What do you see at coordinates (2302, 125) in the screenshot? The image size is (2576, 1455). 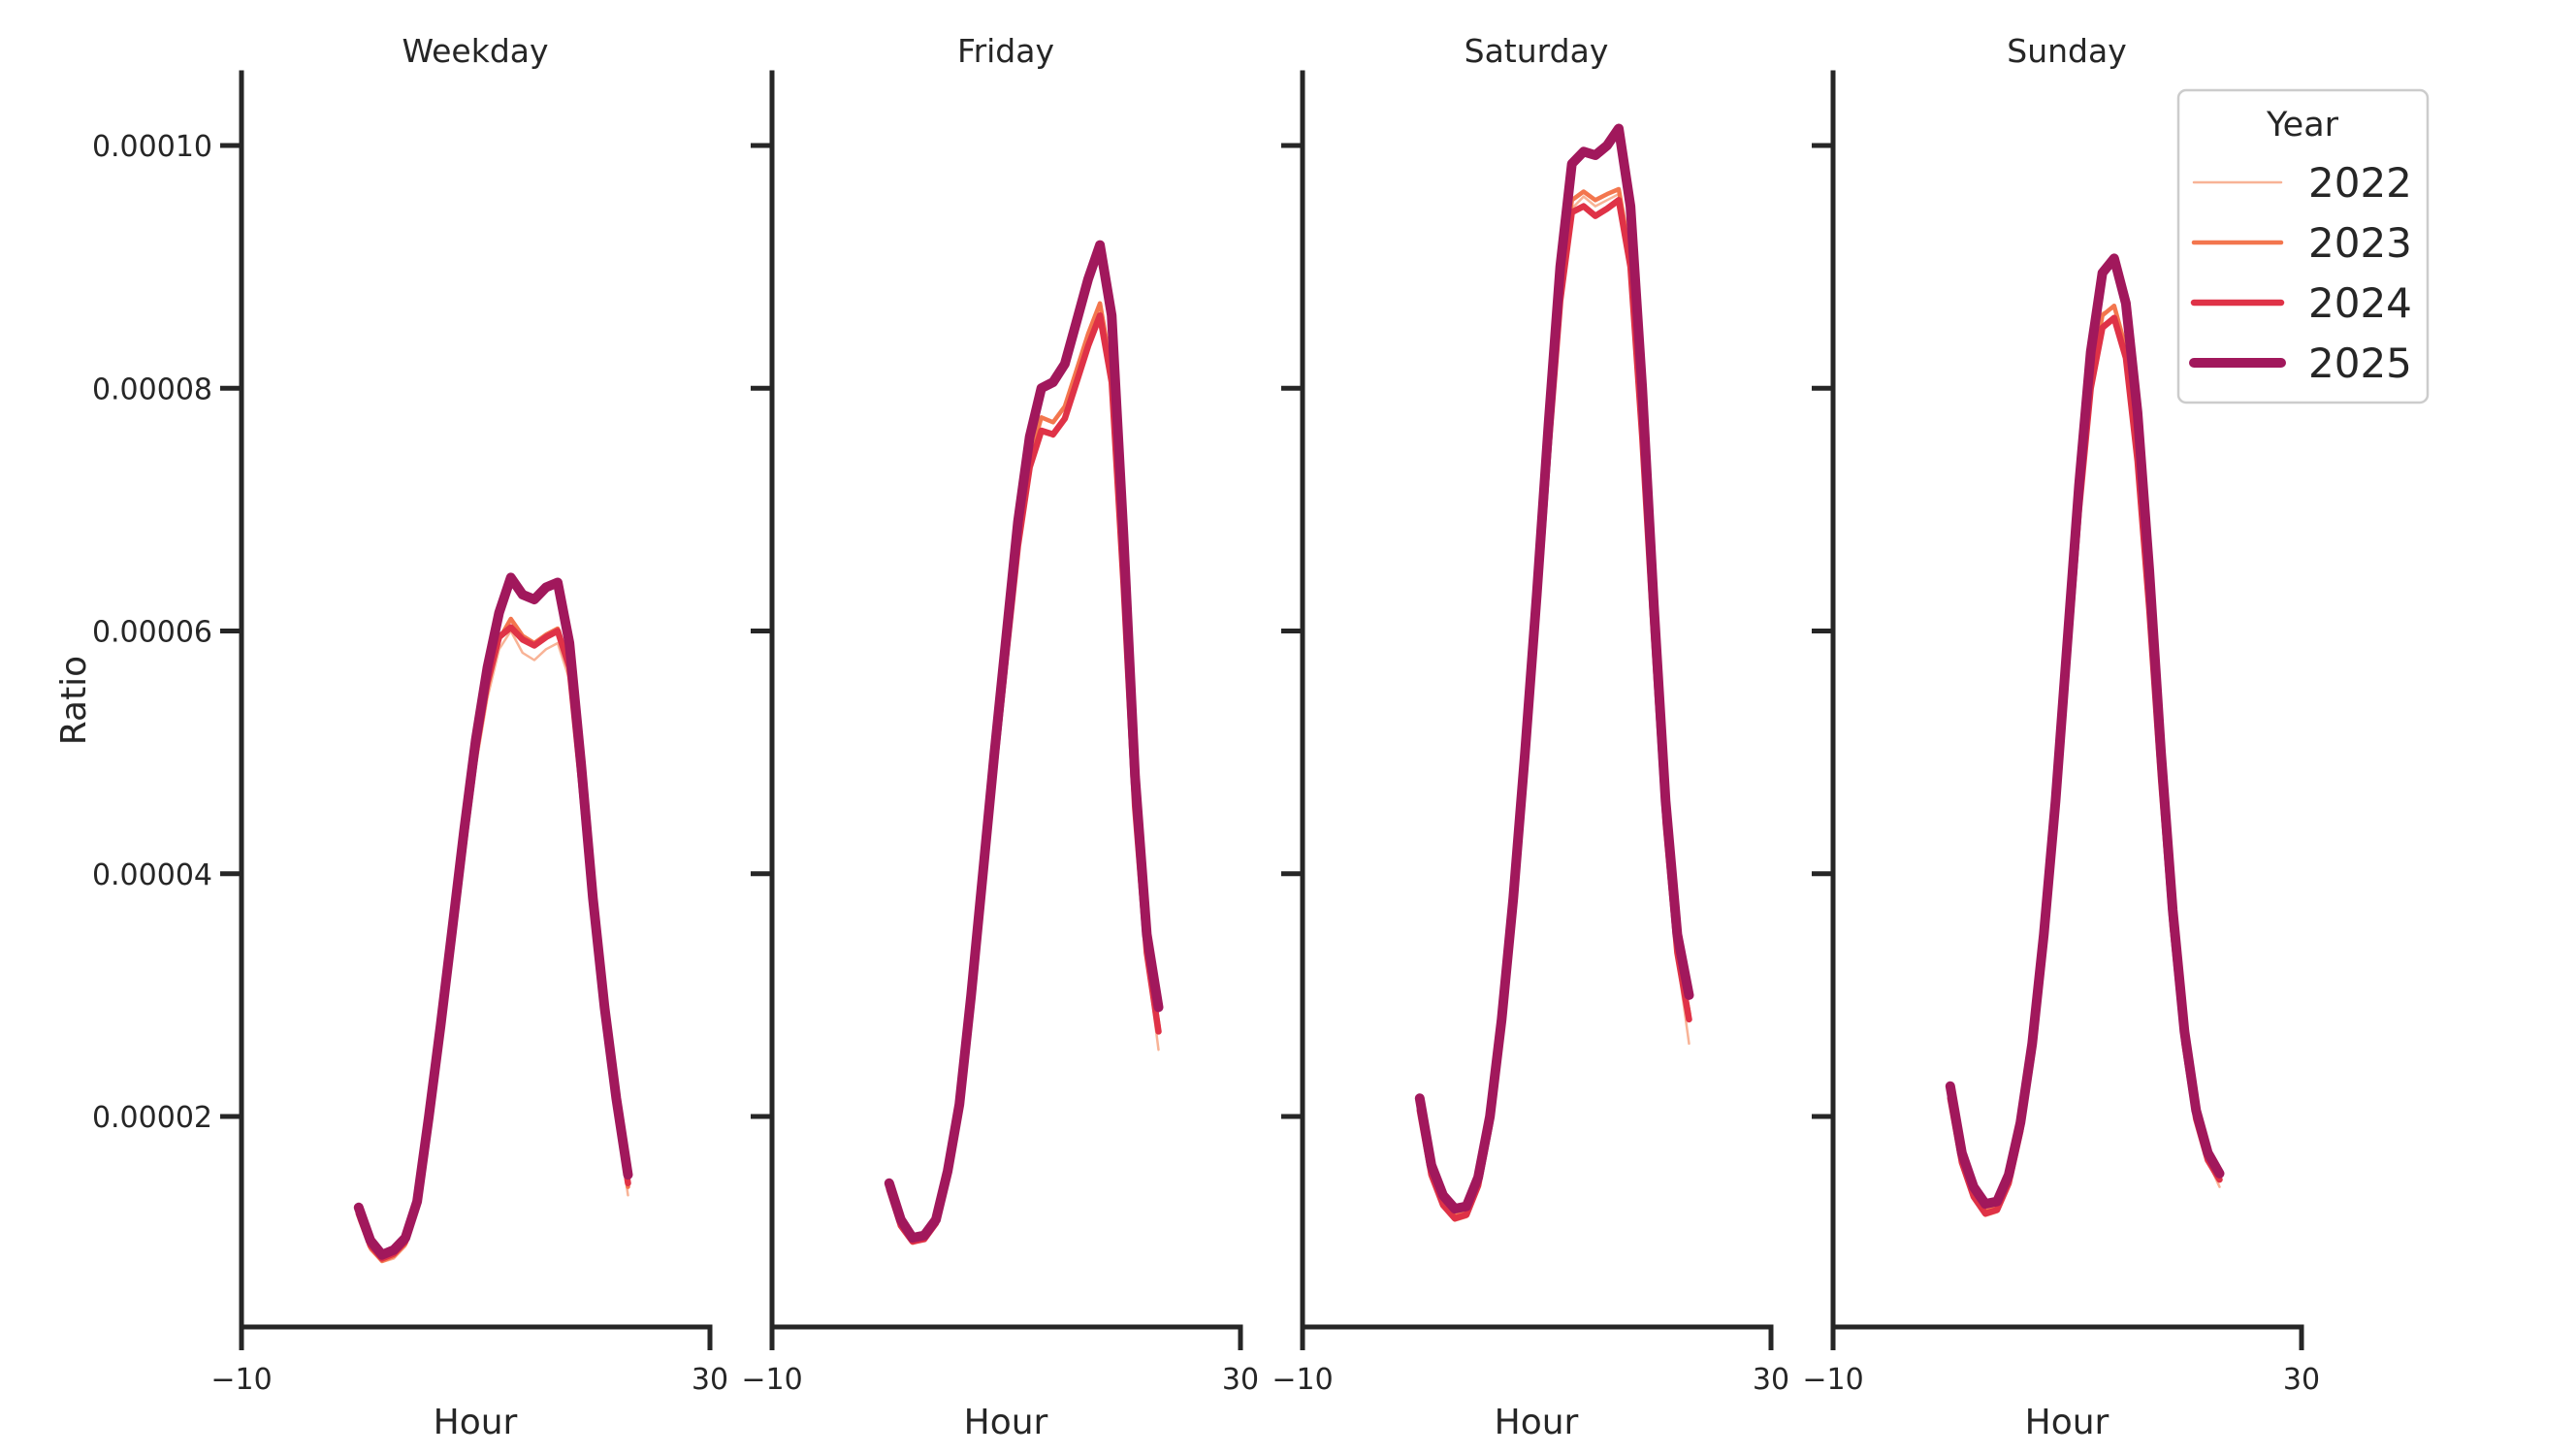 I see `legend-title: Year` at bounding box center [2302, 125].